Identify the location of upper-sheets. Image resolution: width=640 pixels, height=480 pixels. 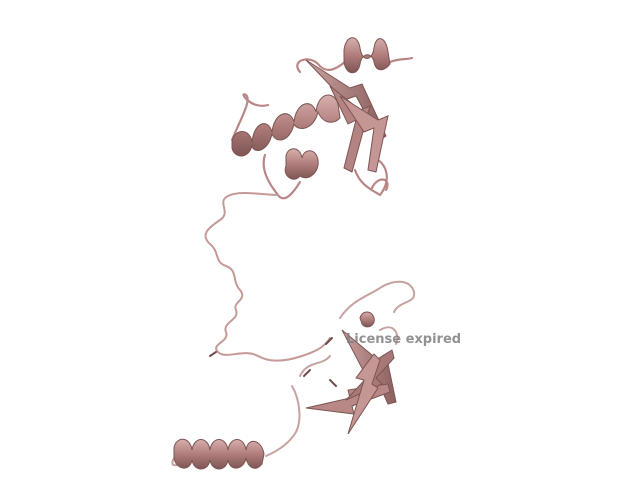
(347, 116).